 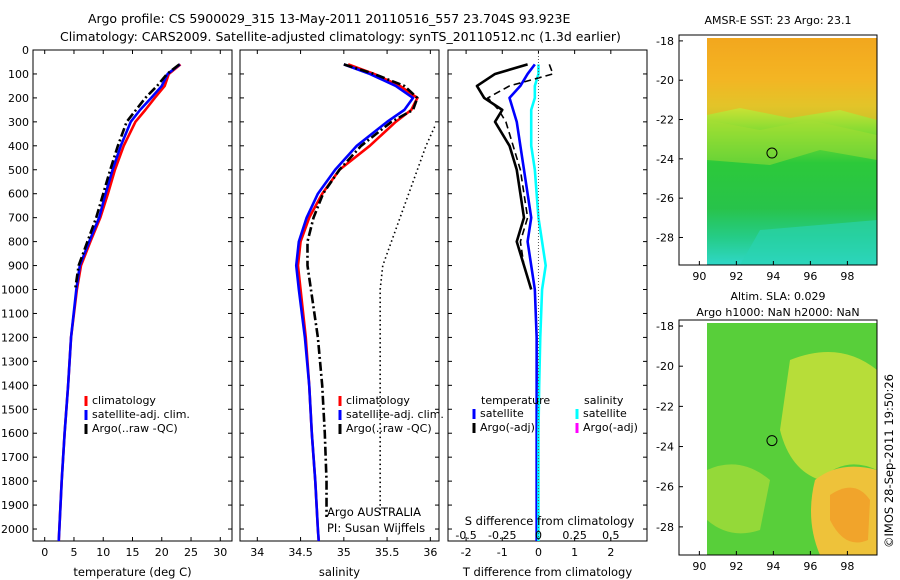 What do you see at coordinates (502, 552) in the screenshot?
I see `difference-xtick-label: -1` at bounding box center [502, 552].